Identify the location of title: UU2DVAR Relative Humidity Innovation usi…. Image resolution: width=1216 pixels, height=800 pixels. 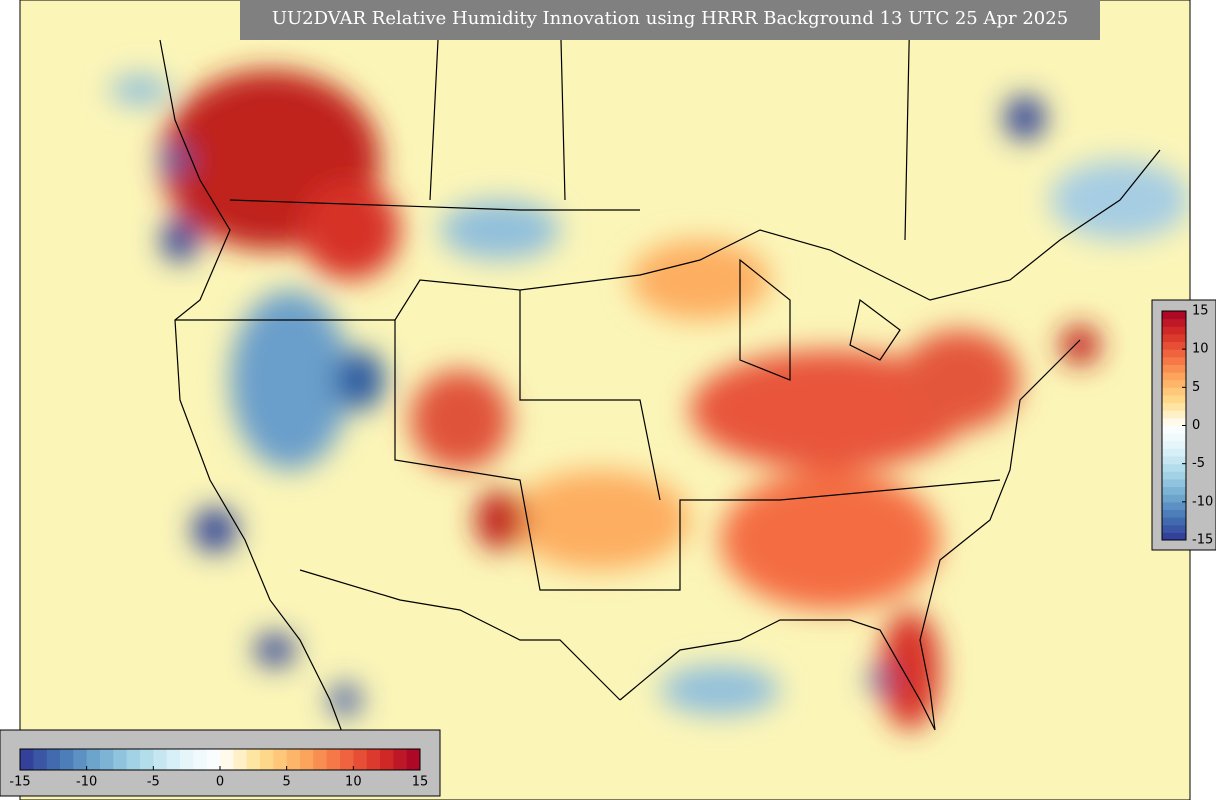
(670, 18).